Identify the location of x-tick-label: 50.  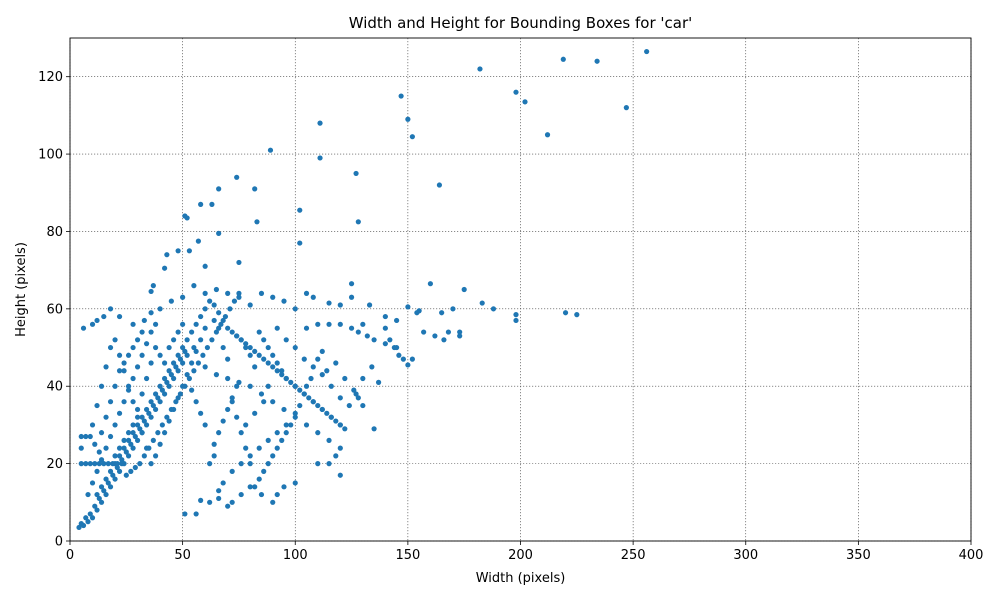
(182, 555).